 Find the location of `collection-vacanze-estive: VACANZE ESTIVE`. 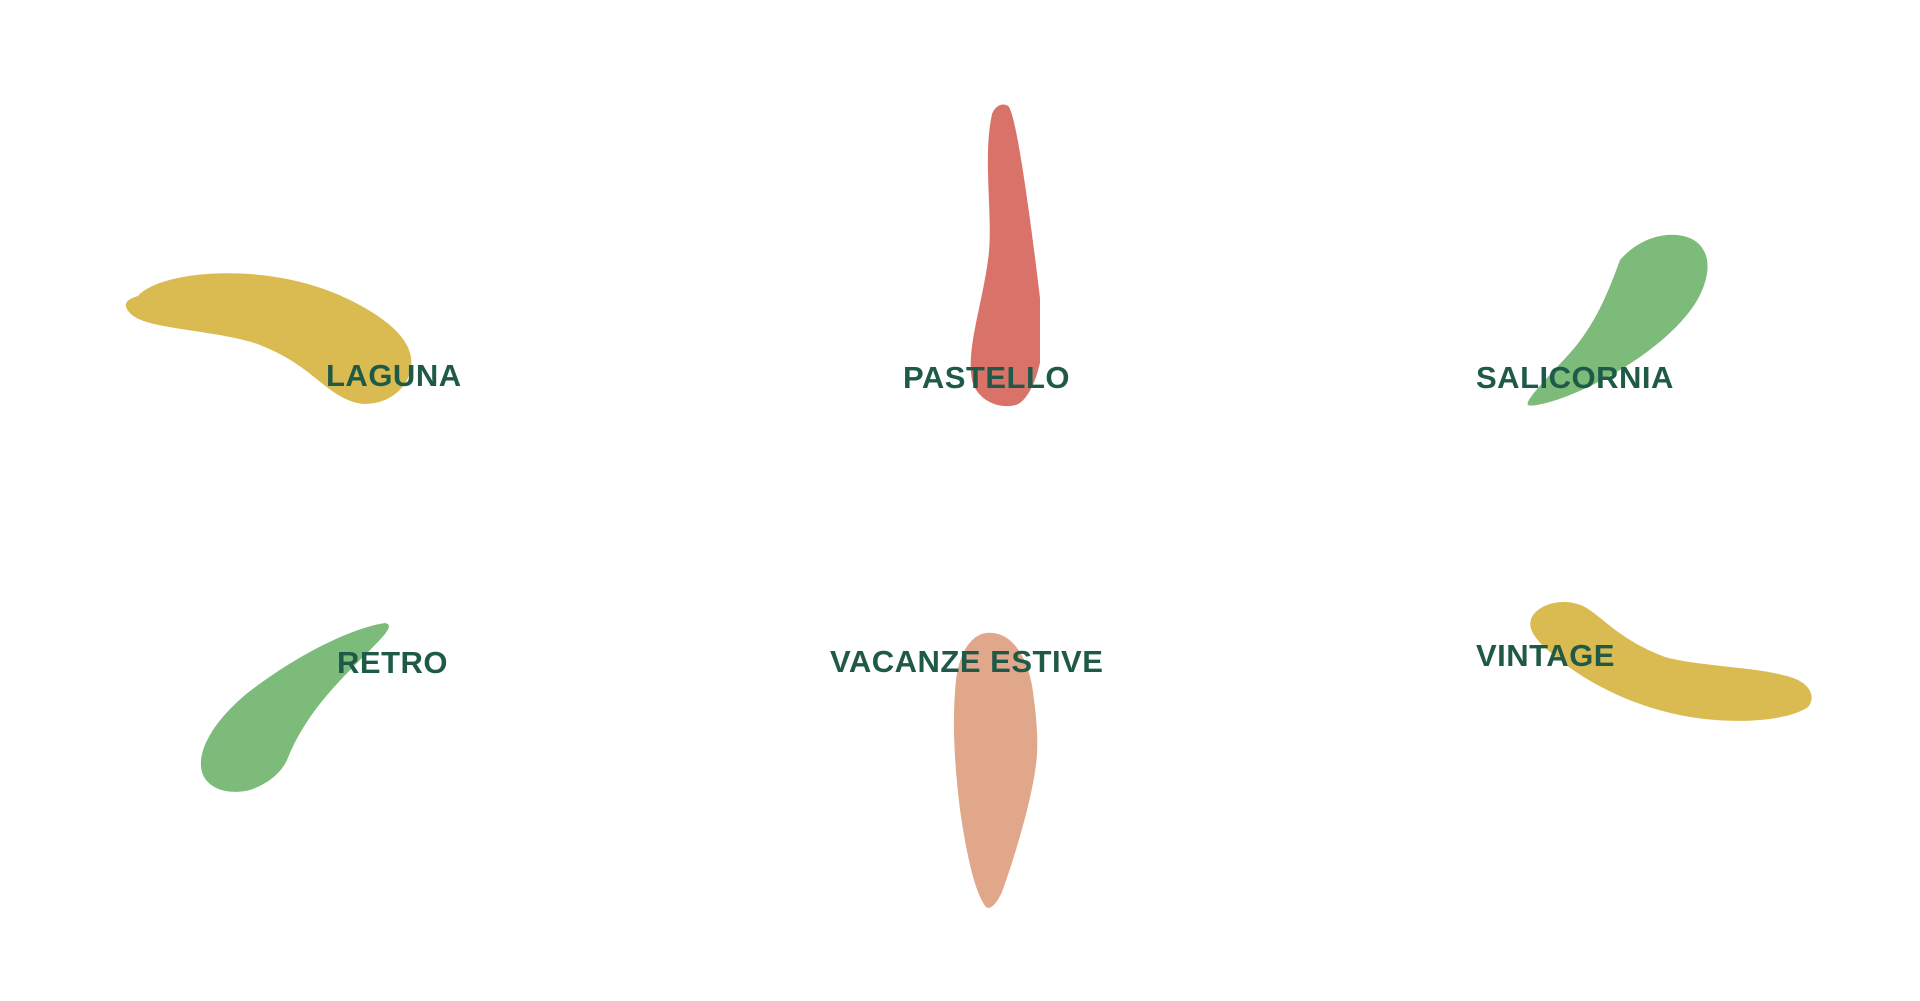

collection-vacanze-estive: VACANZE ESTIVE is located at coordinates (980, 770).